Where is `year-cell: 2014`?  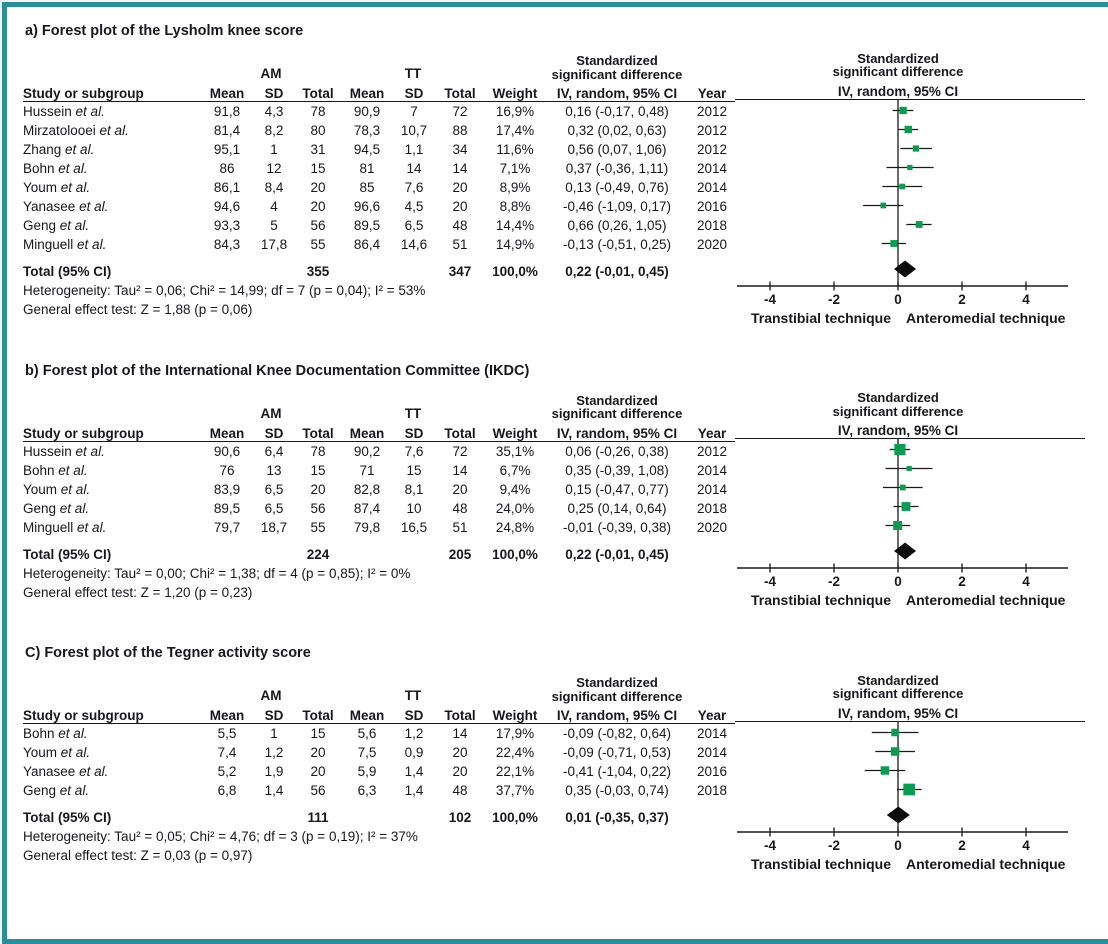 year-cell: 2014 is located at coordinates (712, 489).